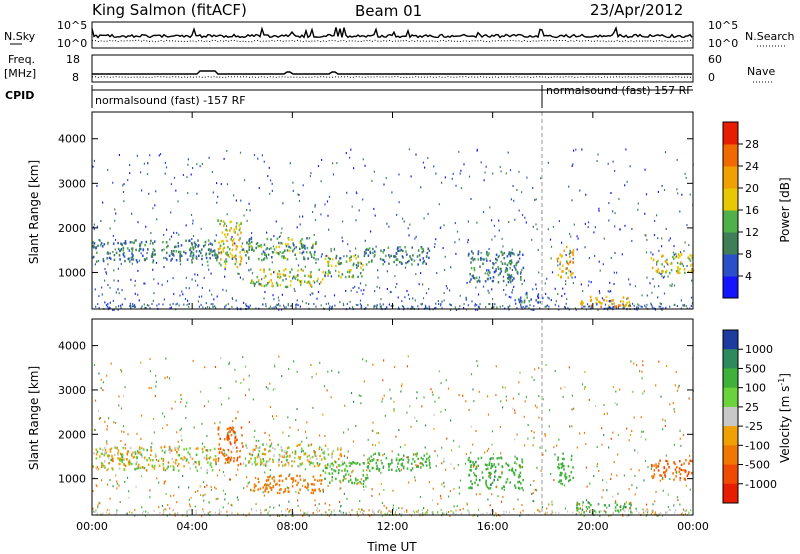  Describe the element at coordinates (619, 90) in the screenshot. I see `cpid-segment-2: normalsound (fast) 157 RF` at that location.